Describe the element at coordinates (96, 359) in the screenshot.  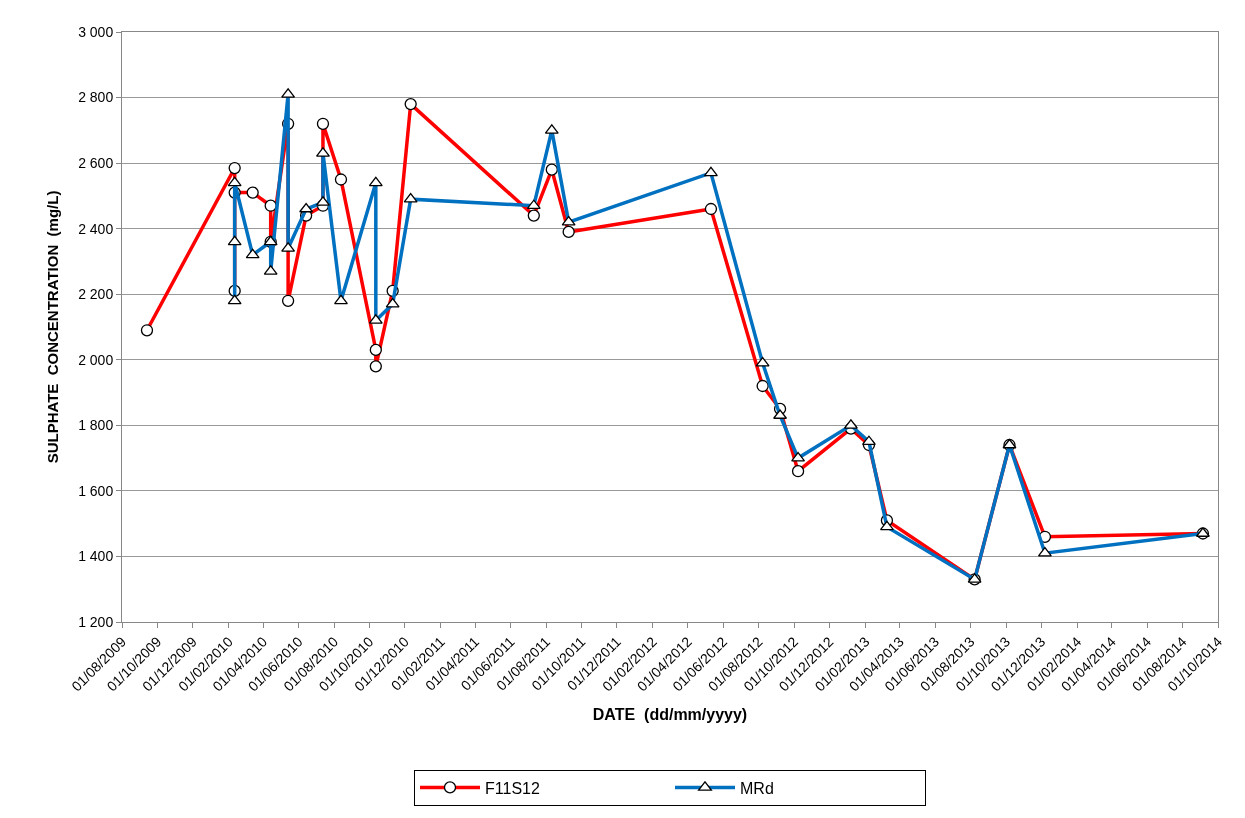
I see `y-tick-label: 2 000` at that location.